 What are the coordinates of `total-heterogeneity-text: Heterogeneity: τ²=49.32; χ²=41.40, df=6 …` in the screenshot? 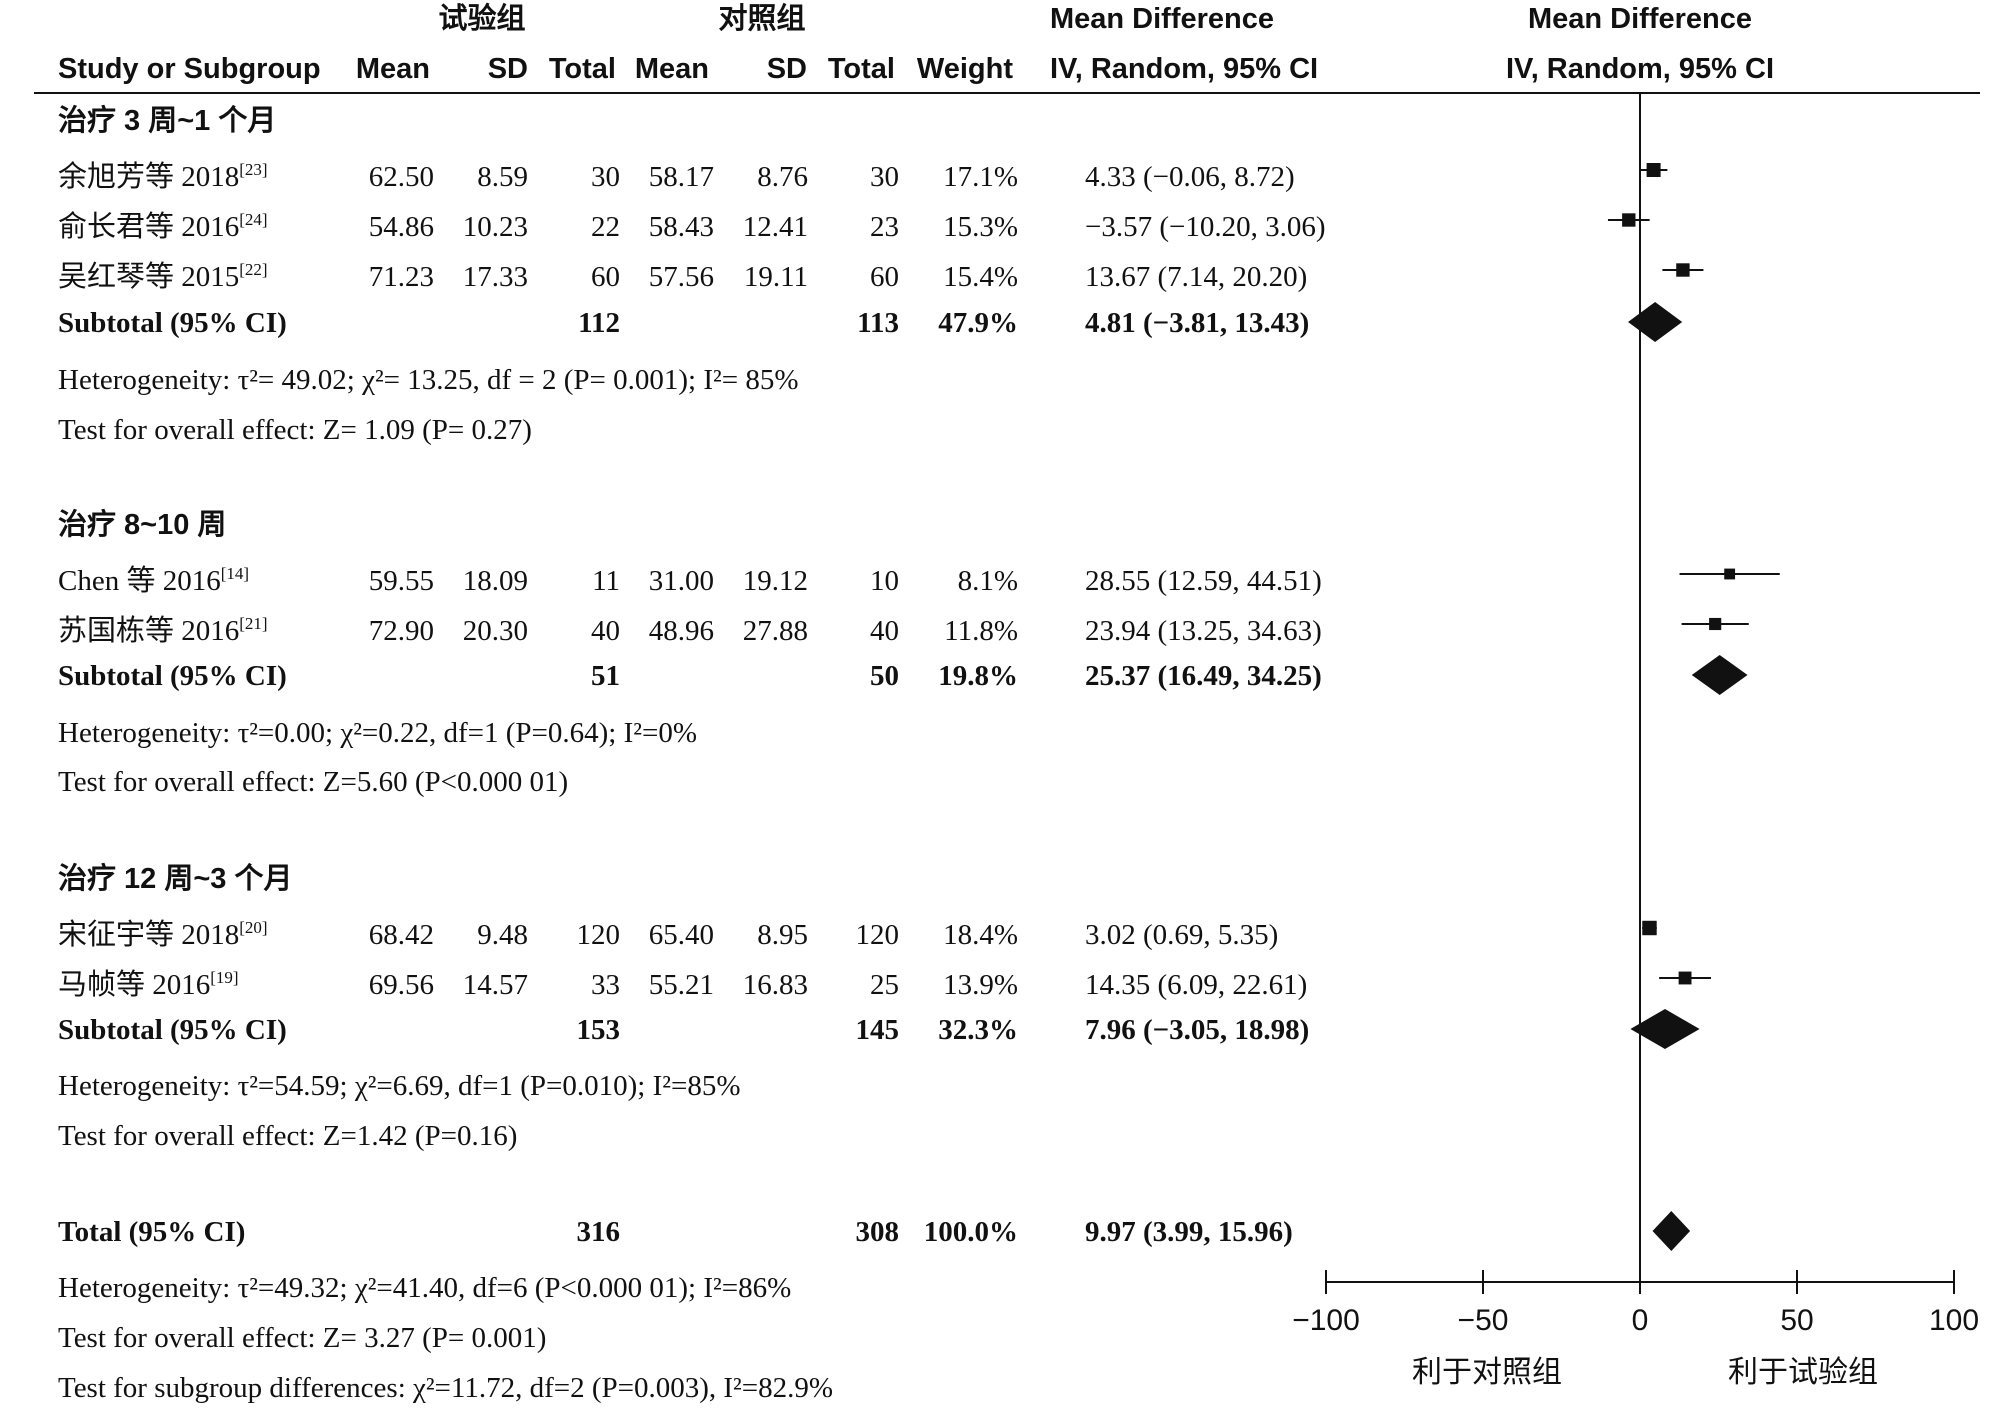 It's located at (424, 1288).